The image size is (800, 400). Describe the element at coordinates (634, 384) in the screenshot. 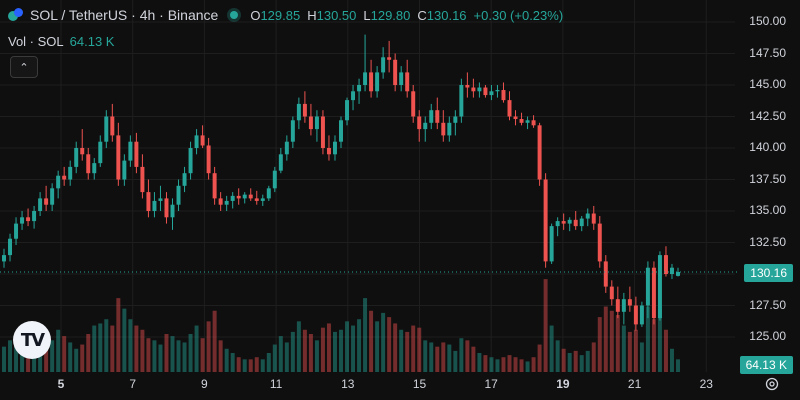

I see `time-axis-label: 21` at that location.